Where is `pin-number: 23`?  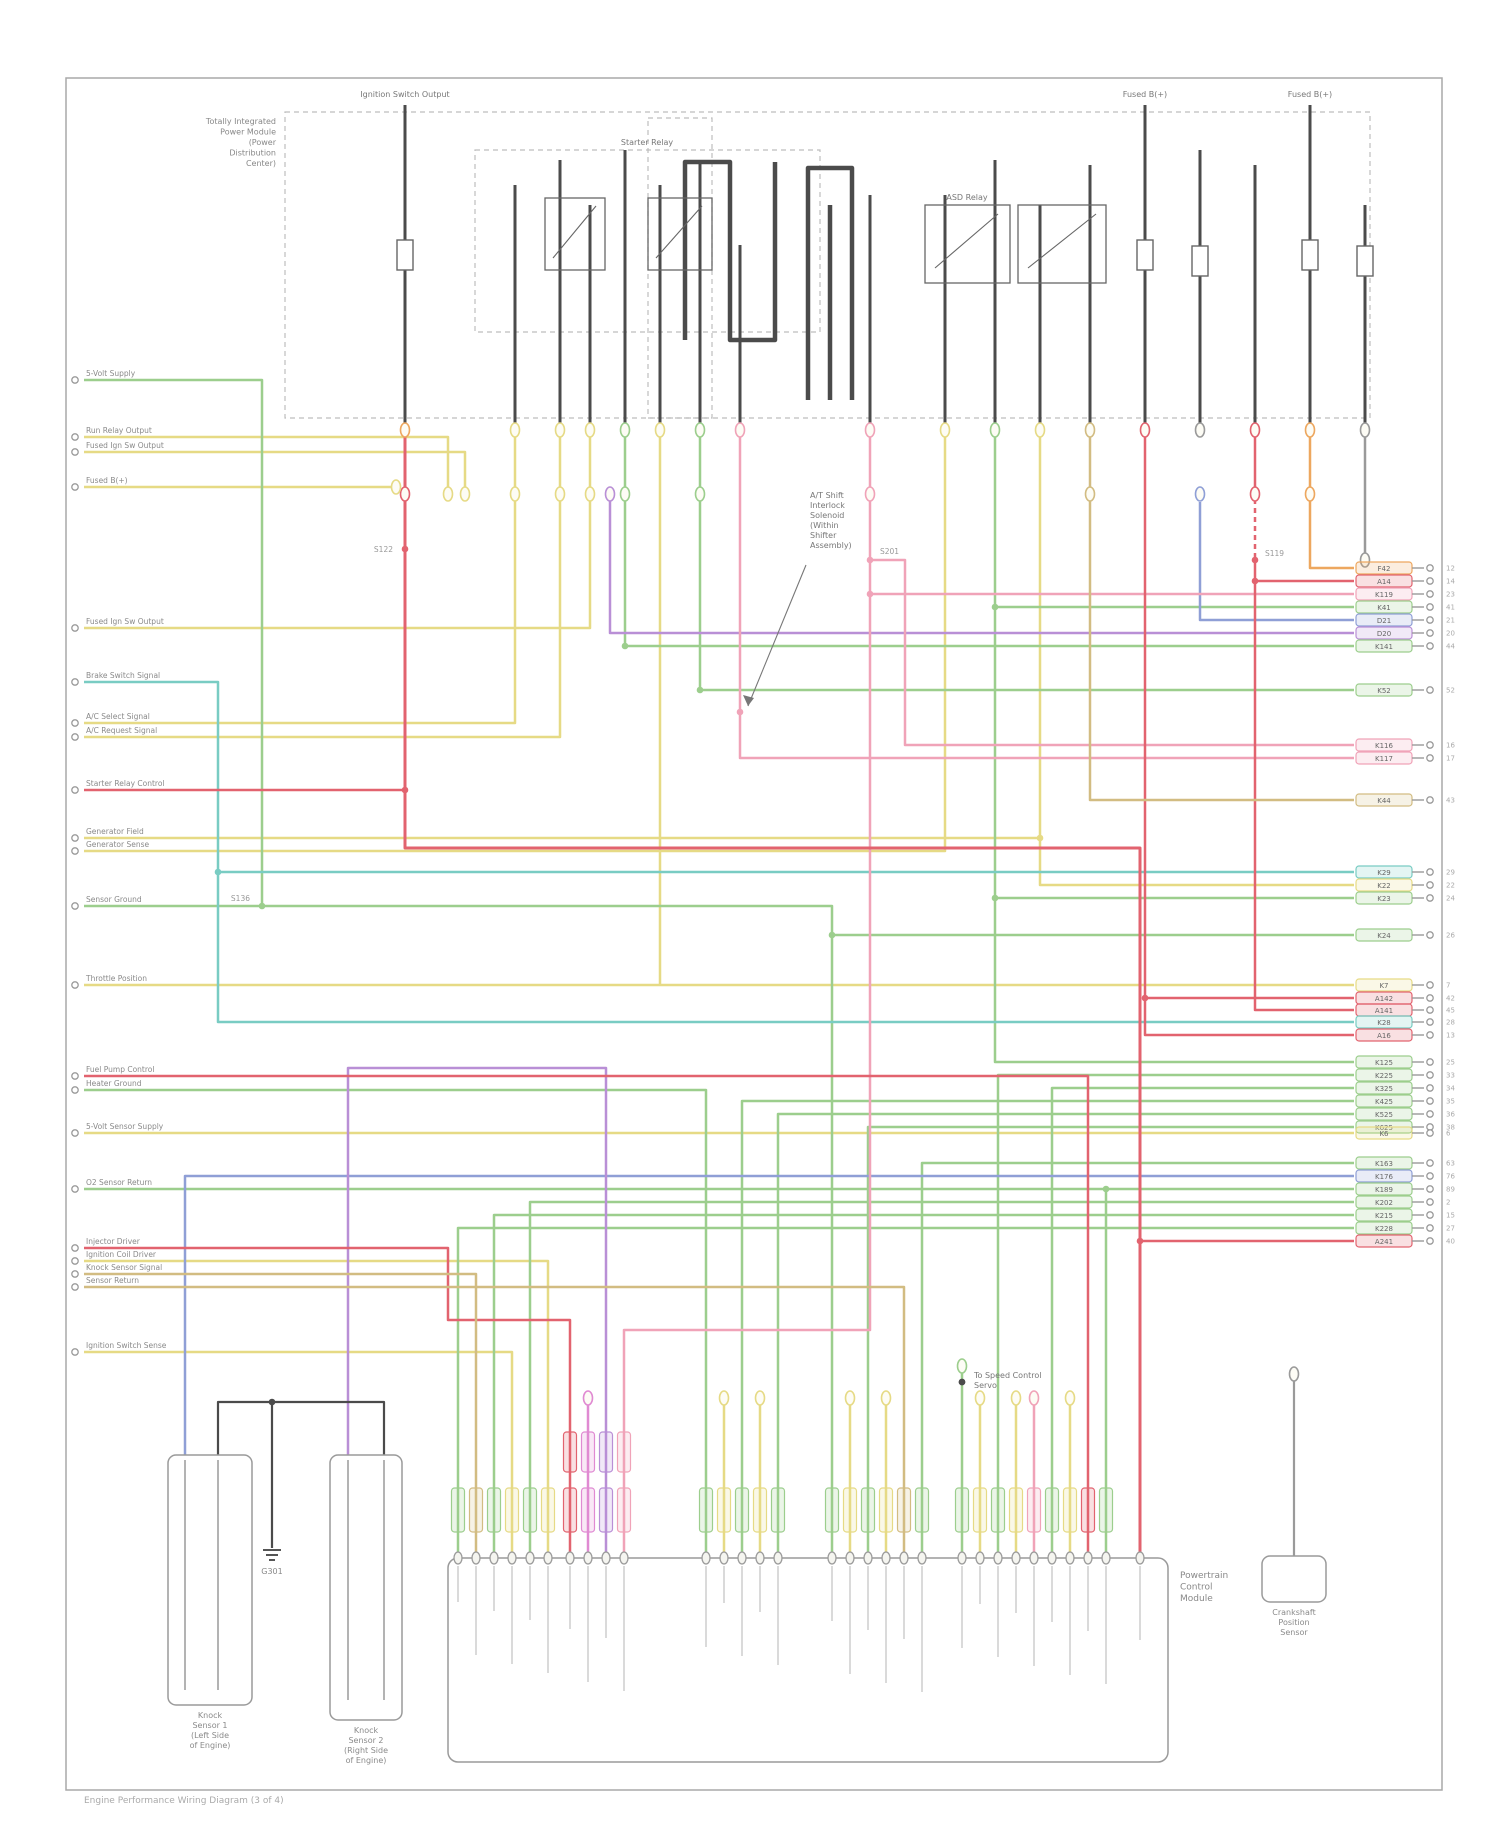
pin-number: 23 is located at coordinates (1450, 595).